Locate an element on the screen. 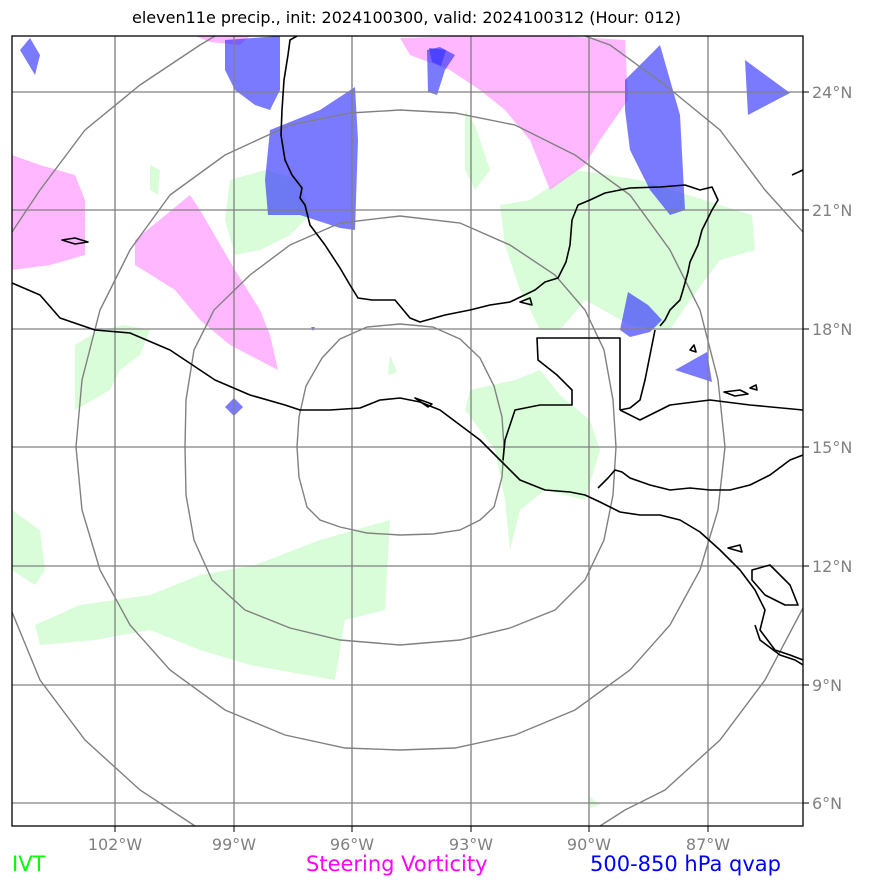  lat-tick-label: 6°N is located at coordinates (827, 803).